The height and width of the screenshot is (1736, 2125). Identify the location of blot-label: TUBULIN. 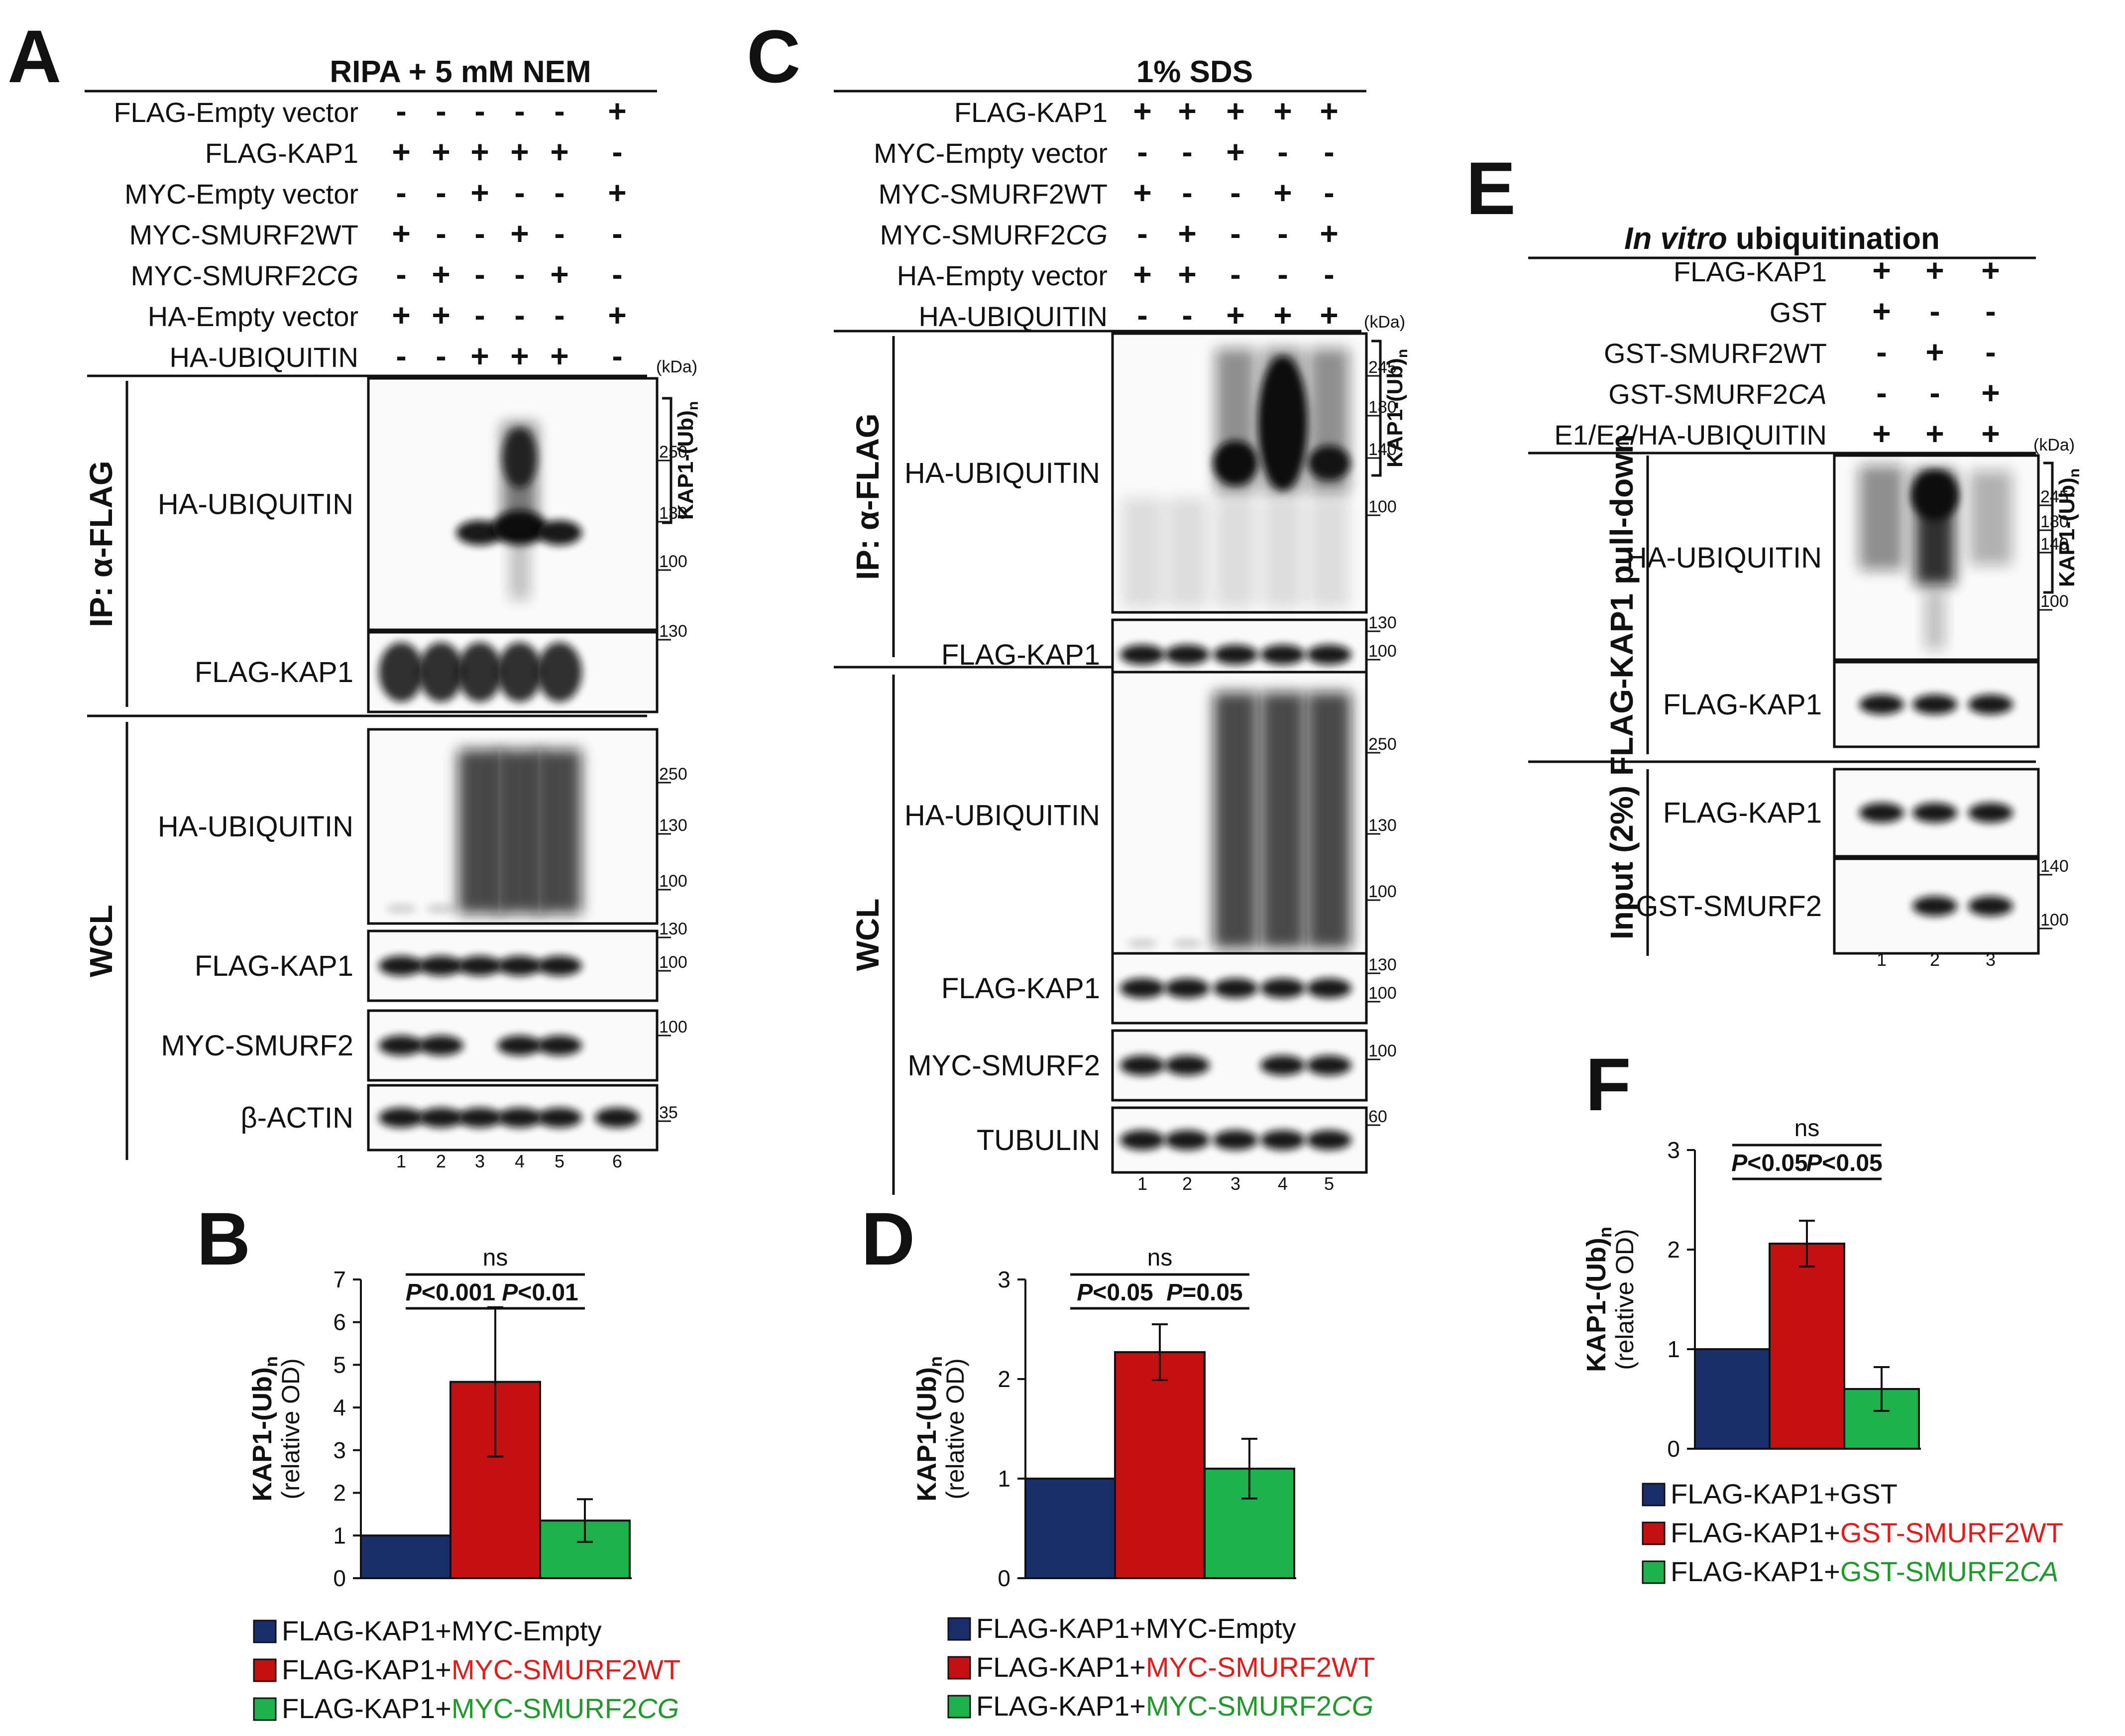
(1039, 1141).